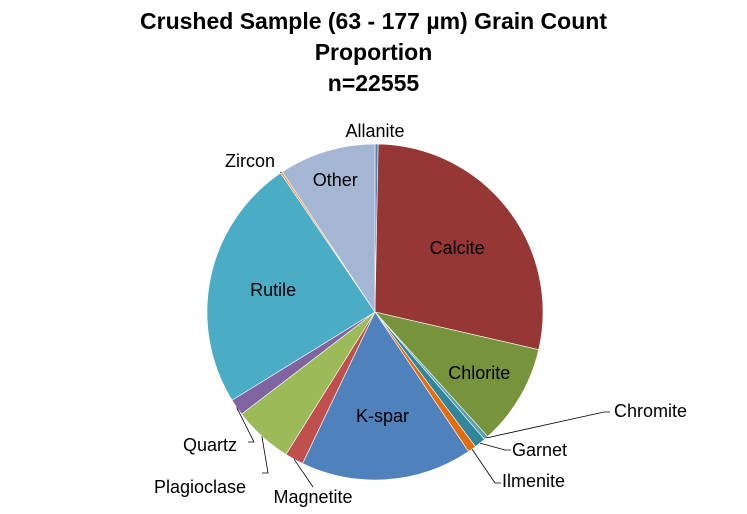  I want to click on leader-line-zircon, so click(280, 172).